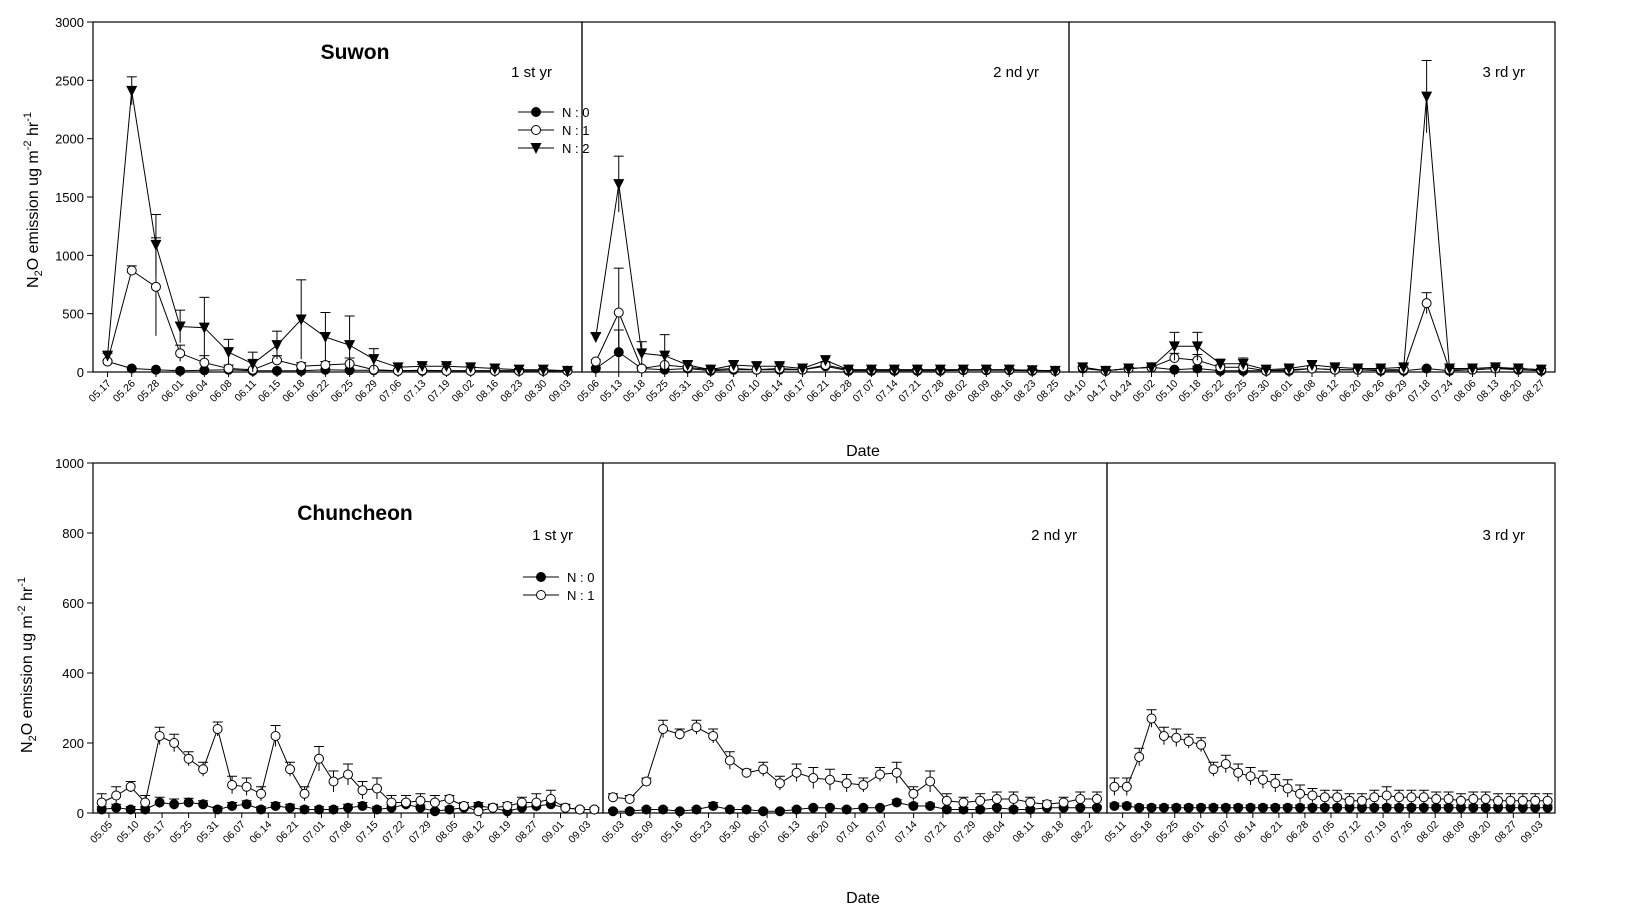 Image resolution: width=1627 pixels, height=924 pixels. I want to click on x-tick-label: 05.11, so click(1115, 832).